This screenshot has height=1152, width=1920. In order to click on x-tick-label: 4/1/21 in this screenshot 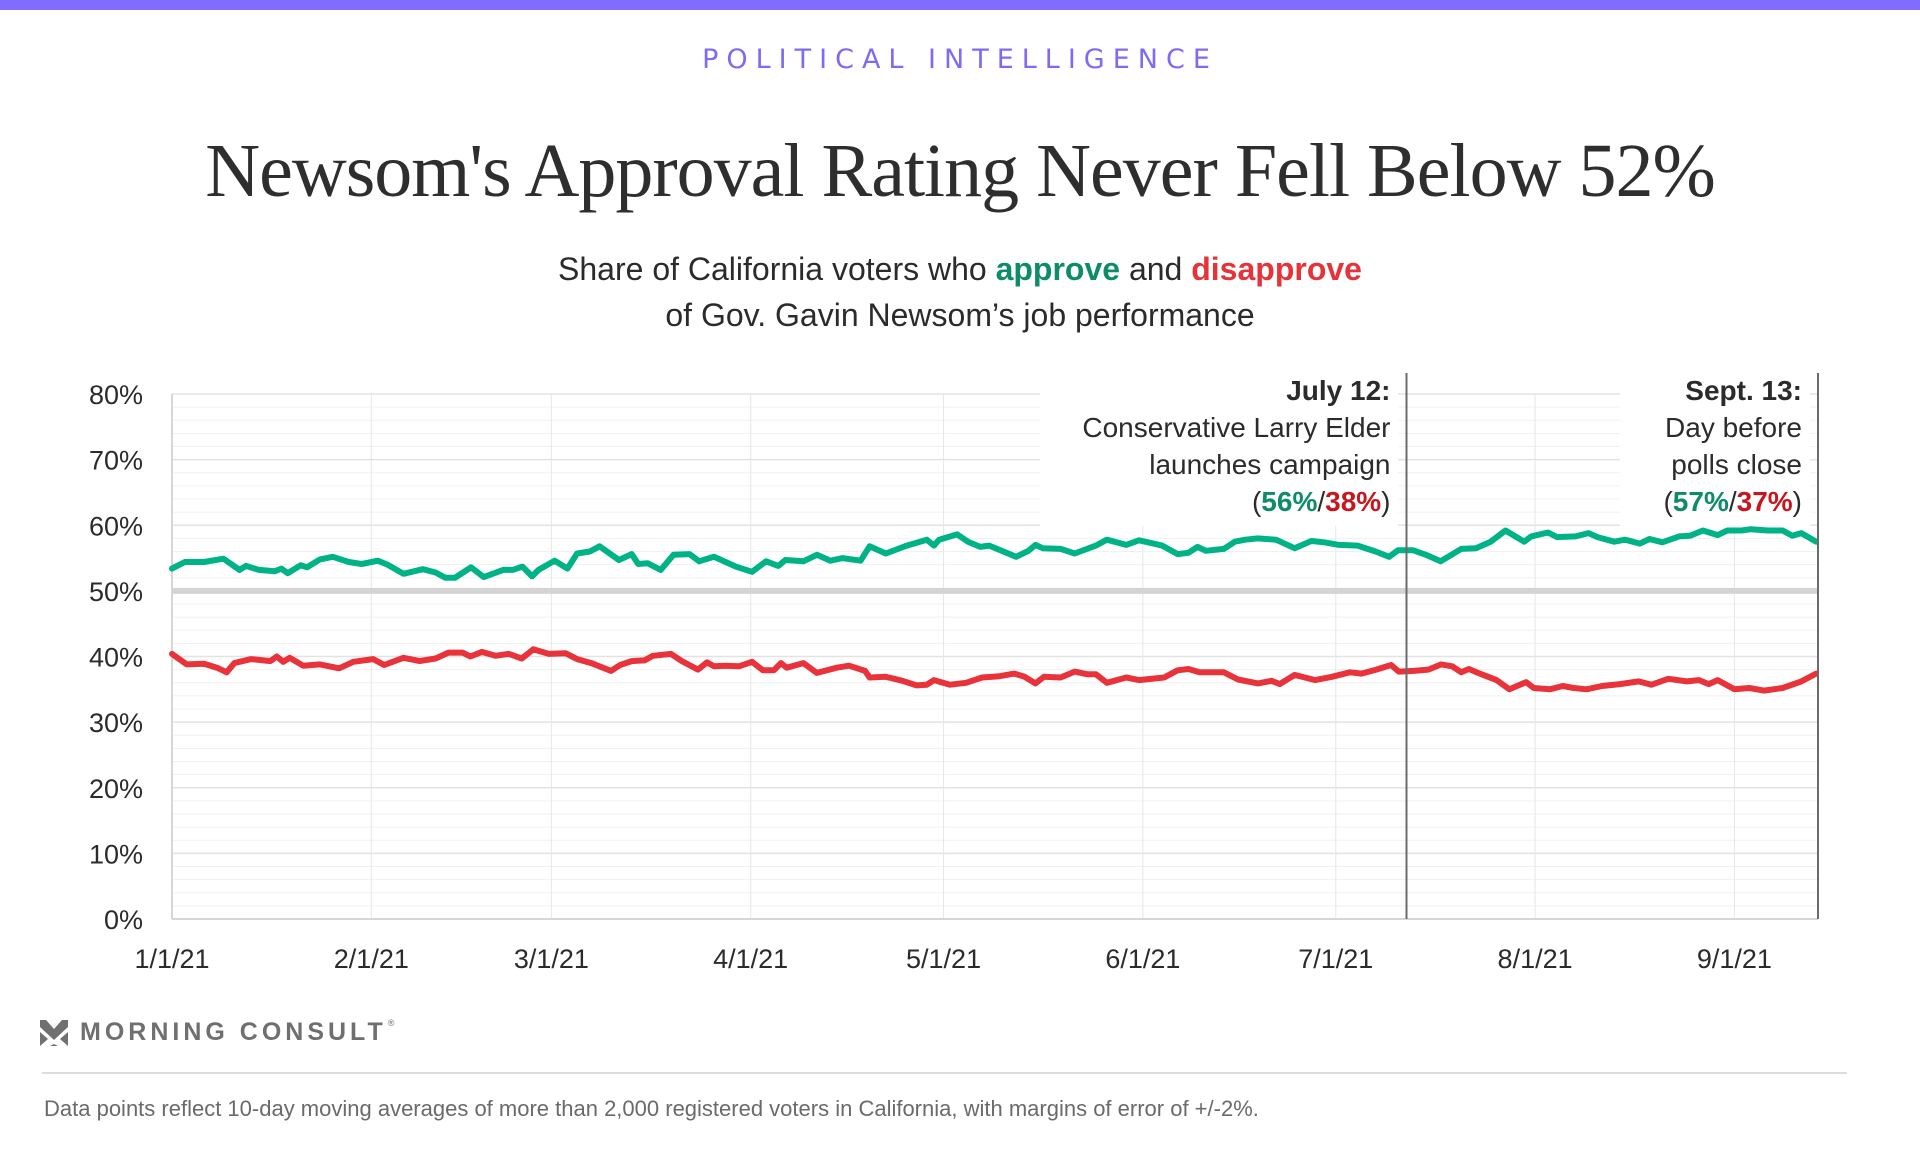, I will do `click(750, 959)`.